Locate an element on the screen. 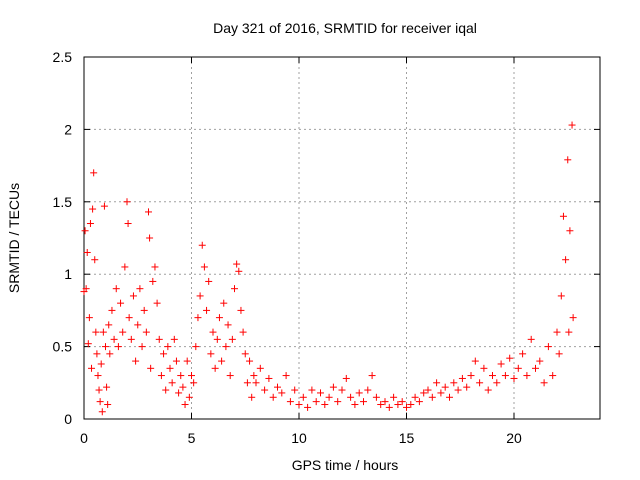 The width and height of the screenshot is (640, 480). y-tick-label: 0 is located at coordinates (68, 419).